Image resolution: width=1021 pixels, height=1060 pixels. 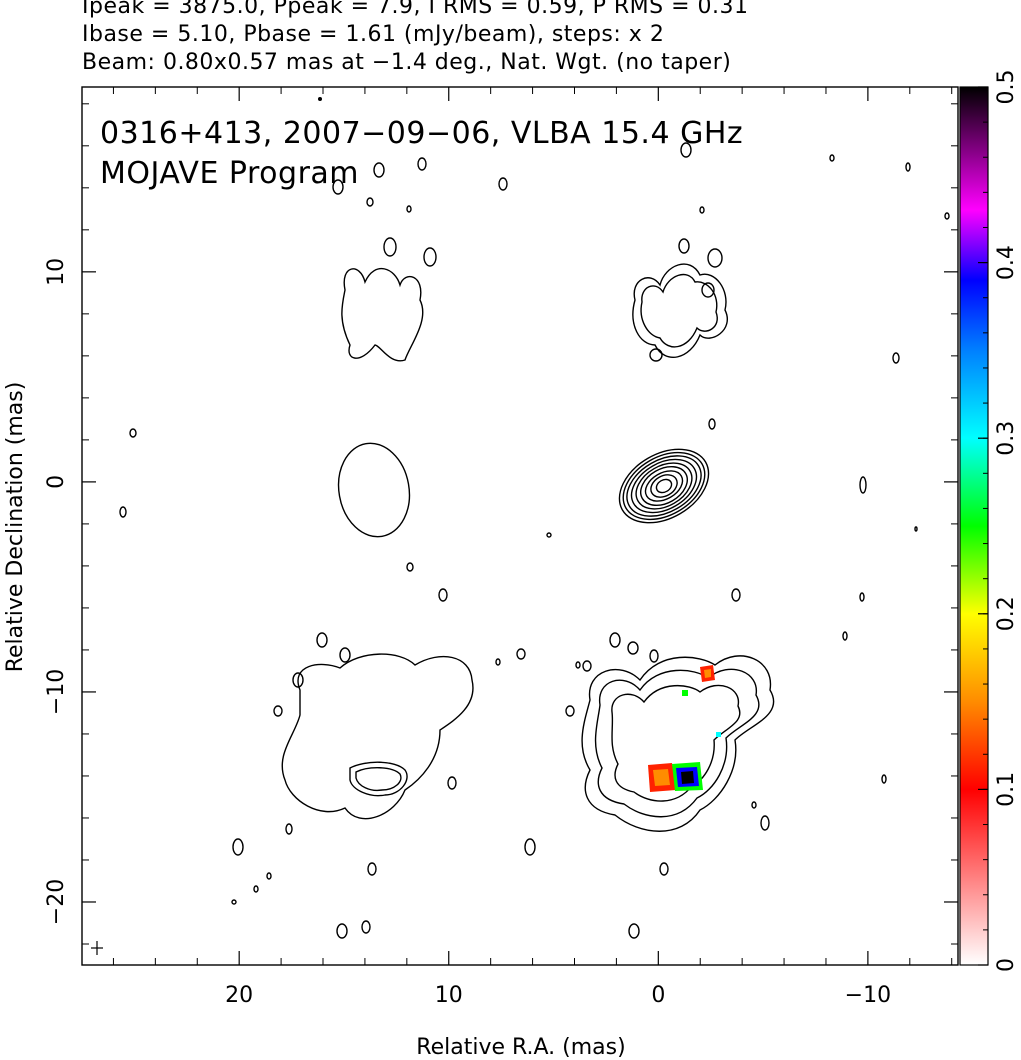 I want to click on core-contours, so click(x=664, y=486).